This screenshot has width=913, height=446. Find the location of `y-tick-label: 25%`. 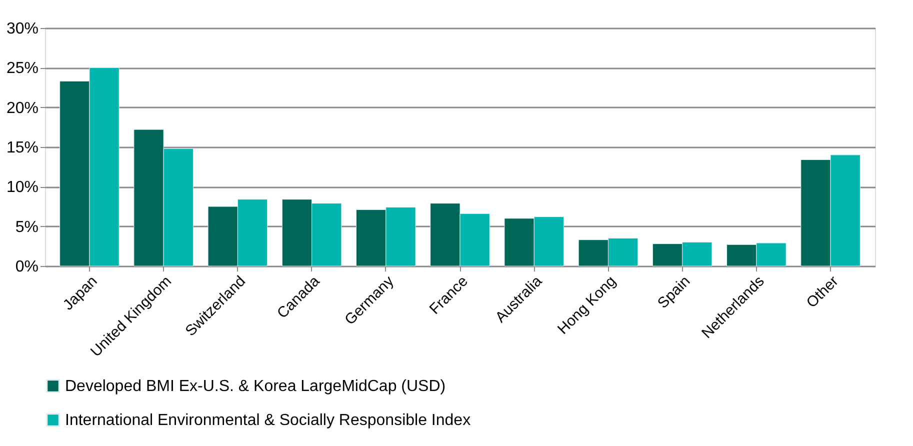

y-tick-label: 25% is located at coordinates (22, 69).